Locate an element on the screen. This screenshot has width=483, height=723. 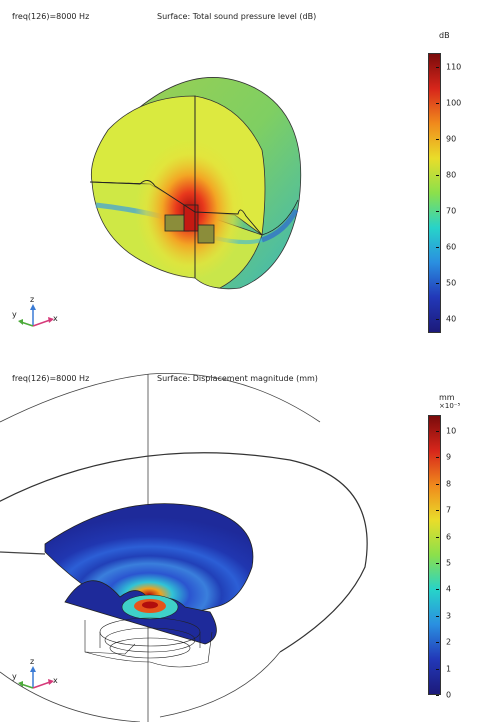
colorbar-tick-label: 40 is located at coordinates (451, 319).